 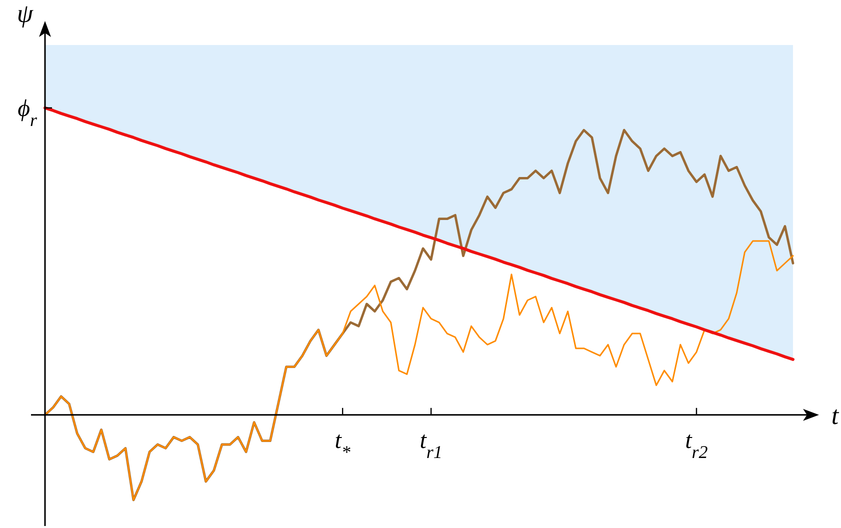 What do you see at coordinates (835, 415) in the screenshot?
I see `x-axis-title: t` at bounding box center [835, 415].